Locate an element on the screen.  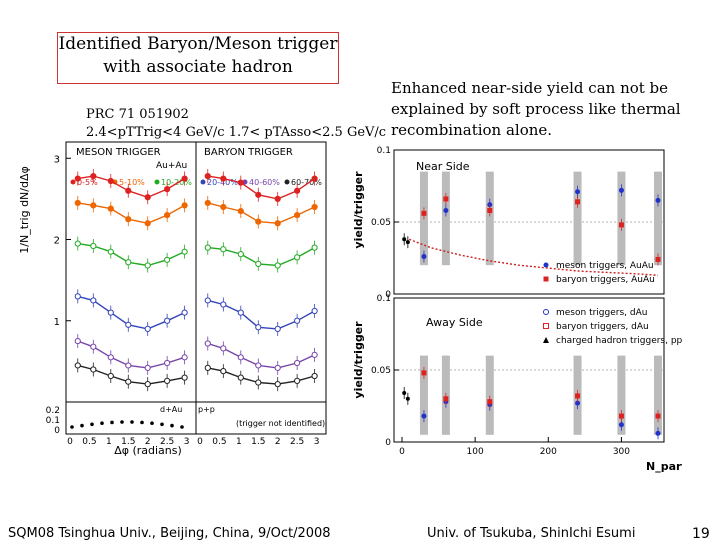
legend-entry: charged hadron triggers, pp is located at coordinates (619, 341).